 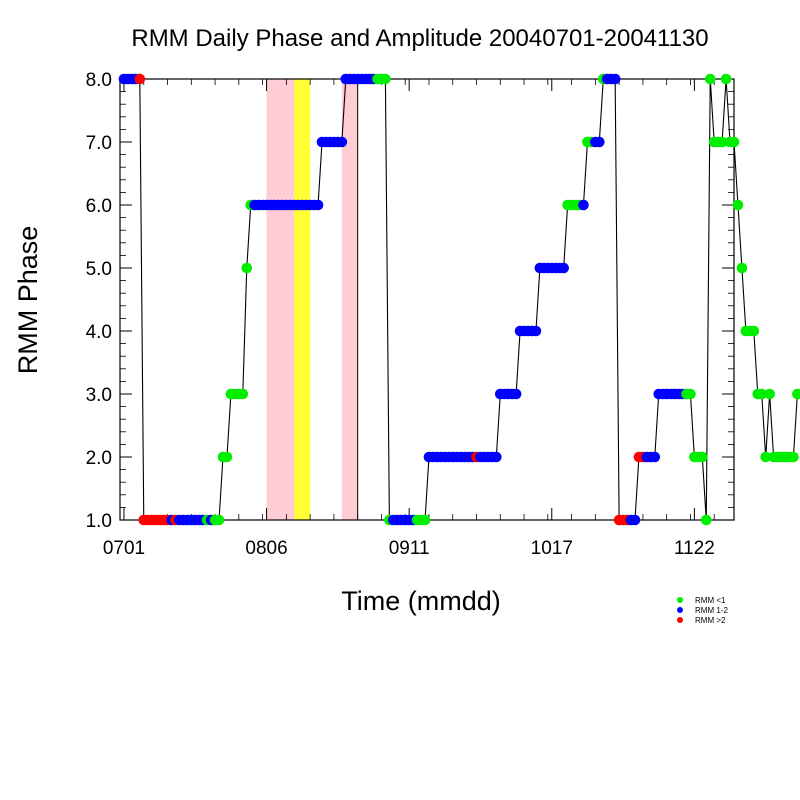 What do you see at coordinates (710, 620) in the screenshot?
I see `legend-label-2: RMM >2` at bounding box center [710, 620].